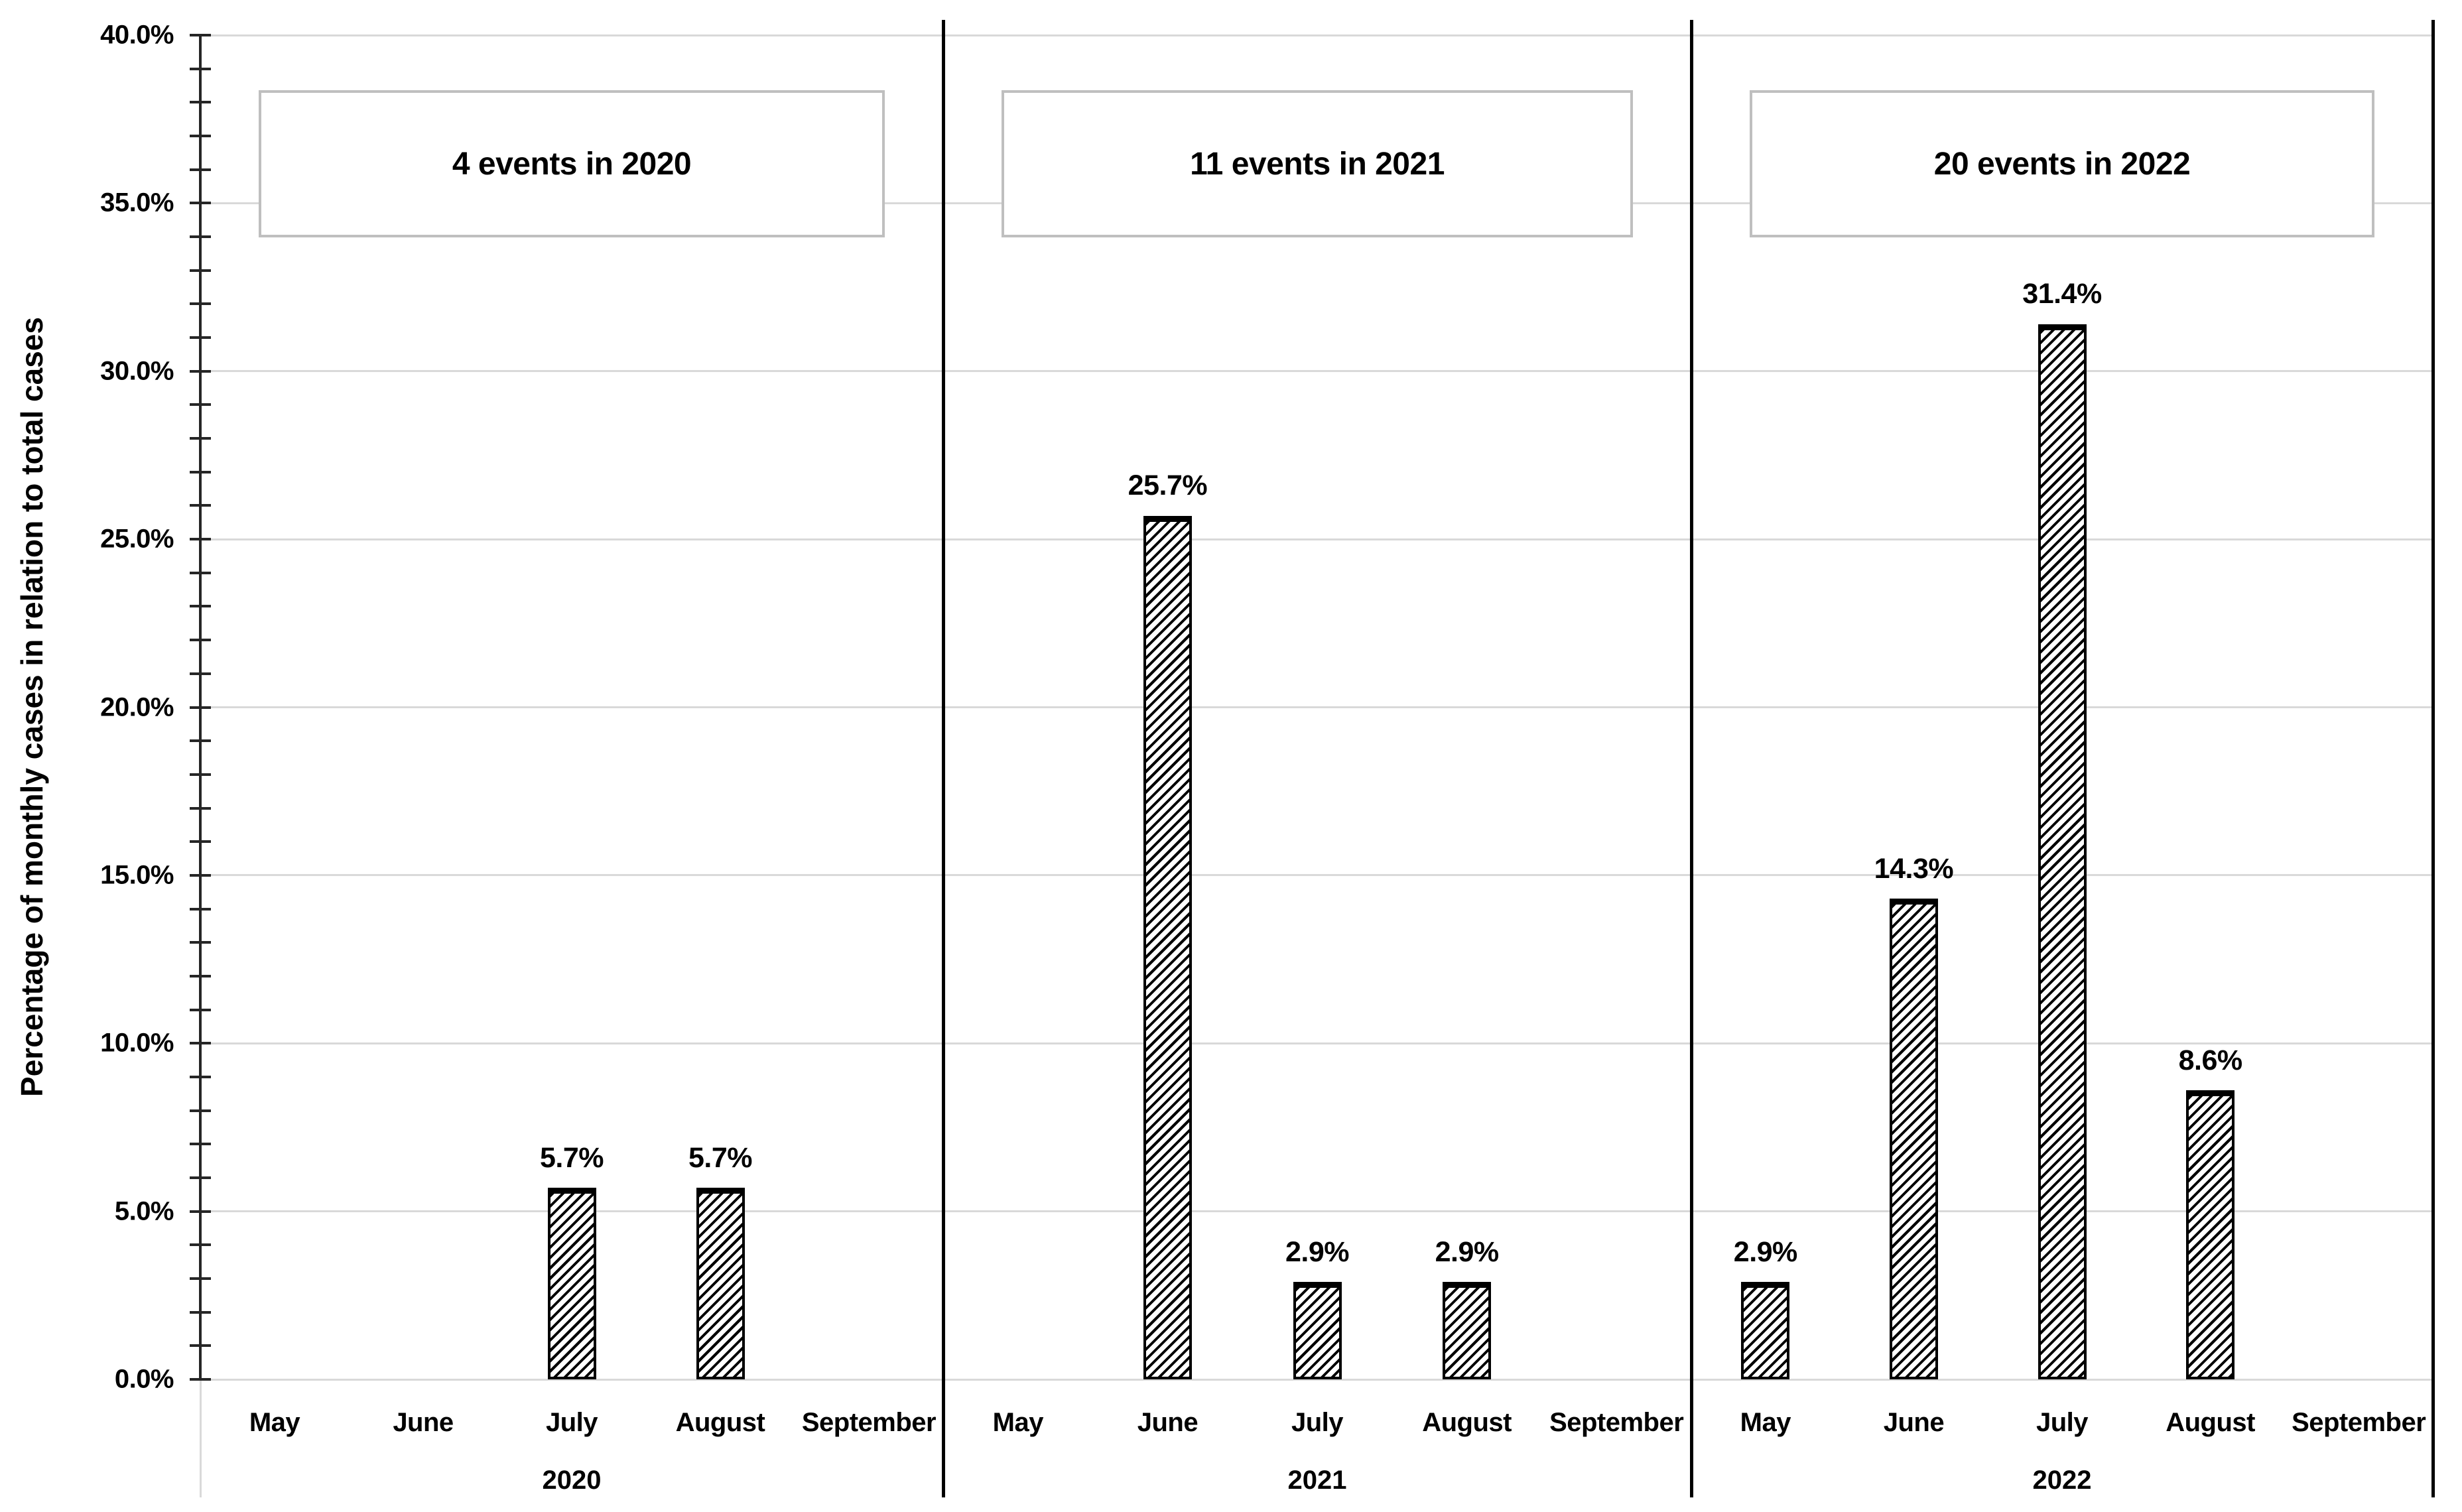 Image resolution: width=2462 pixels, height=1512 pixels. I want to click on y-axis-line, so click(201, 707).